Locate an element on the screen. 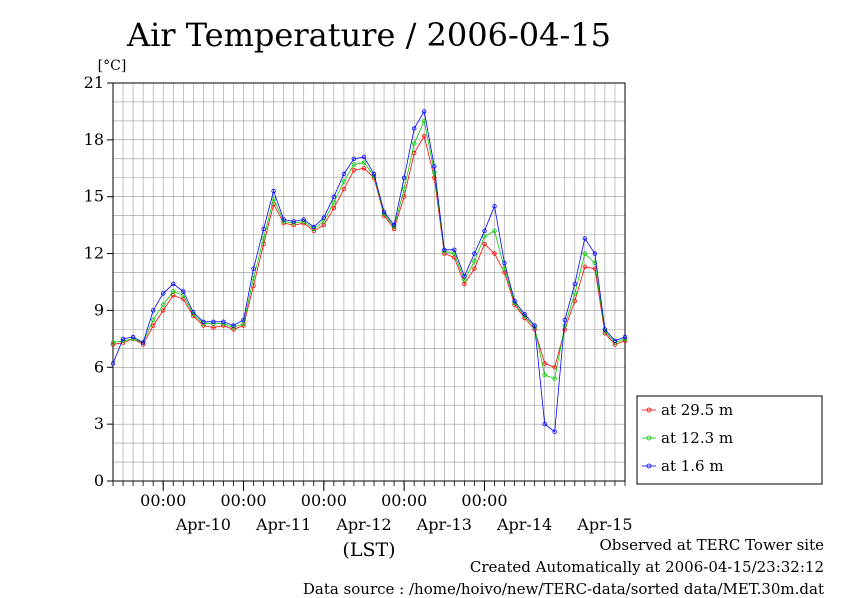 The image size is (842, 598). legend-label: at 12.3 m is located at coordinates (697, 438).